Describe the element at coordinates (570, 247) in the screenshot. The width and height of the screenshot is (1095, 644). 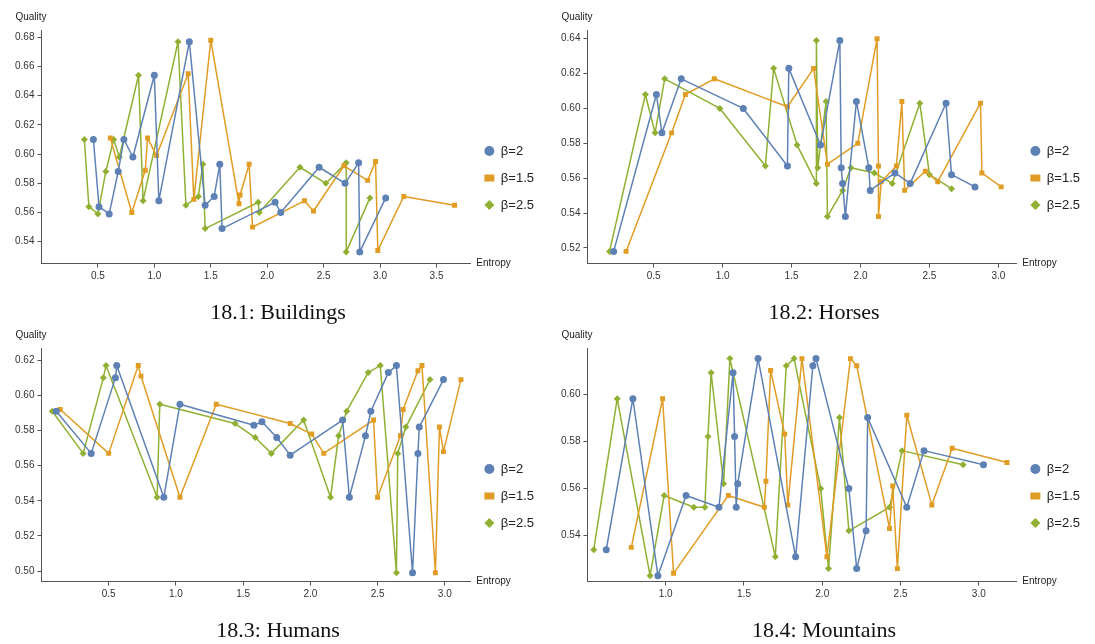
I see `y-tick-label: 0.52` at that location.